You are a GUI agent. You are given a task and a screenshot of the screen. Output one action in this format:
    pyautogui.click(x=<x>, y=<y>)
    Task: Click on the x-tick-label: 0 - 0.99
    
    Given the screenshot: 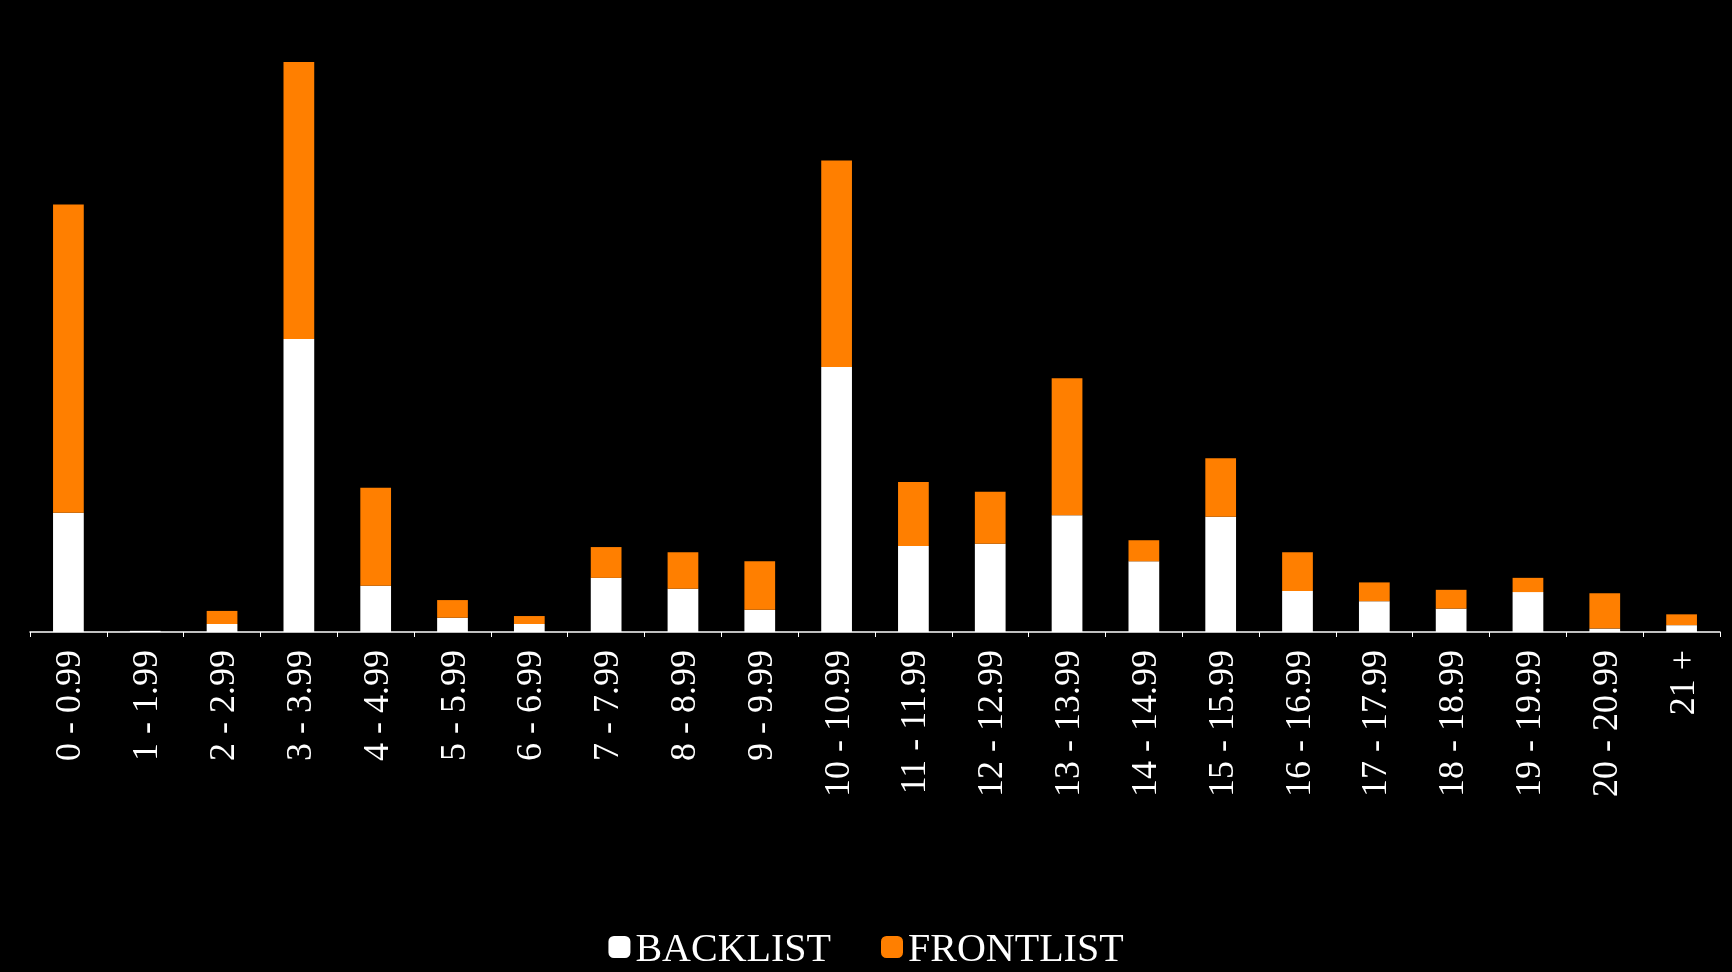 What is the action you would take?
    pyautogui.click(x=68, y=705)
    